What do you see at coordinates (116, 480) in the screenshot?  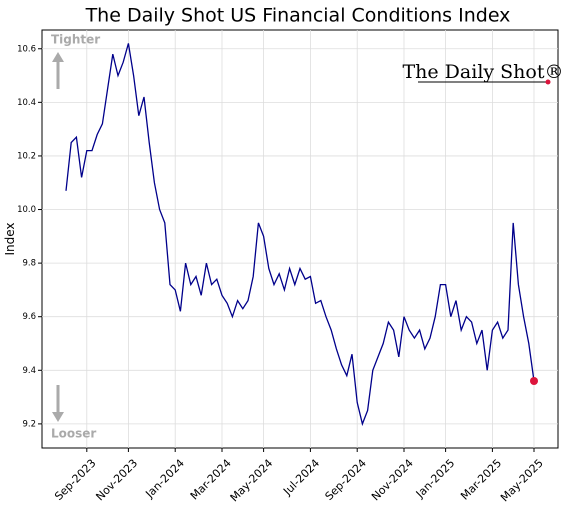 I see `x-tick-label: Nov-2023` at bounding box center [116, 480].